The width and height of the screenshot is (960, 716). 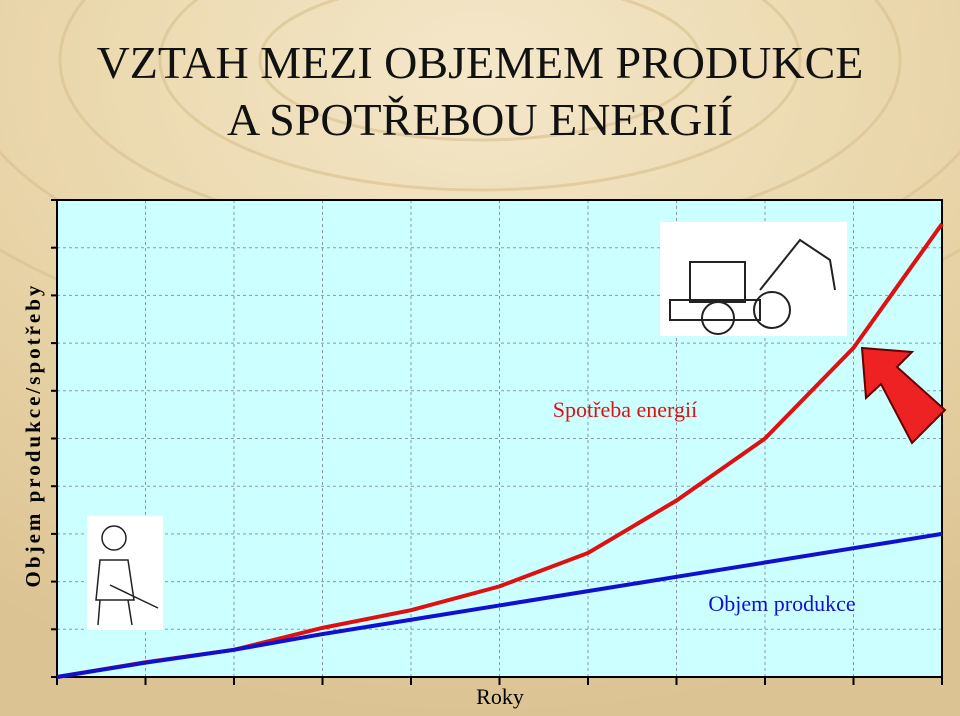 What do you see at coordinates (33, 435) in the screenshot?
I see `y-axis-label: Objem produkce/spotřeby` at bounding box center [33, 435].